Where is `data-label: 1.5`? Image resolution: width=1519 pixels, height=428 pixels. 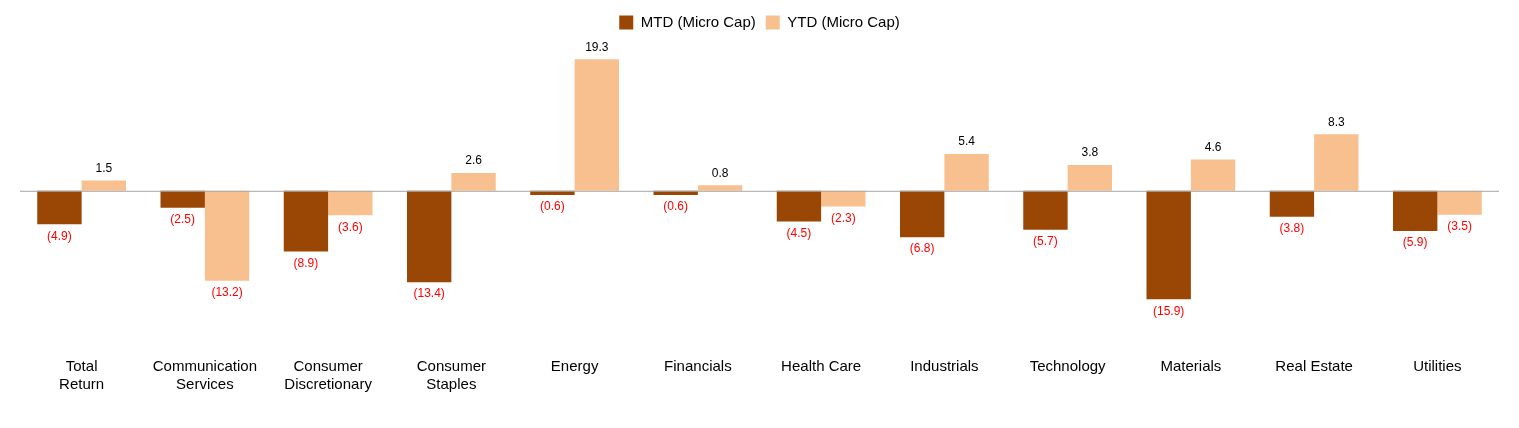 data-label: 1.5 is located at coordinates (104, 167).